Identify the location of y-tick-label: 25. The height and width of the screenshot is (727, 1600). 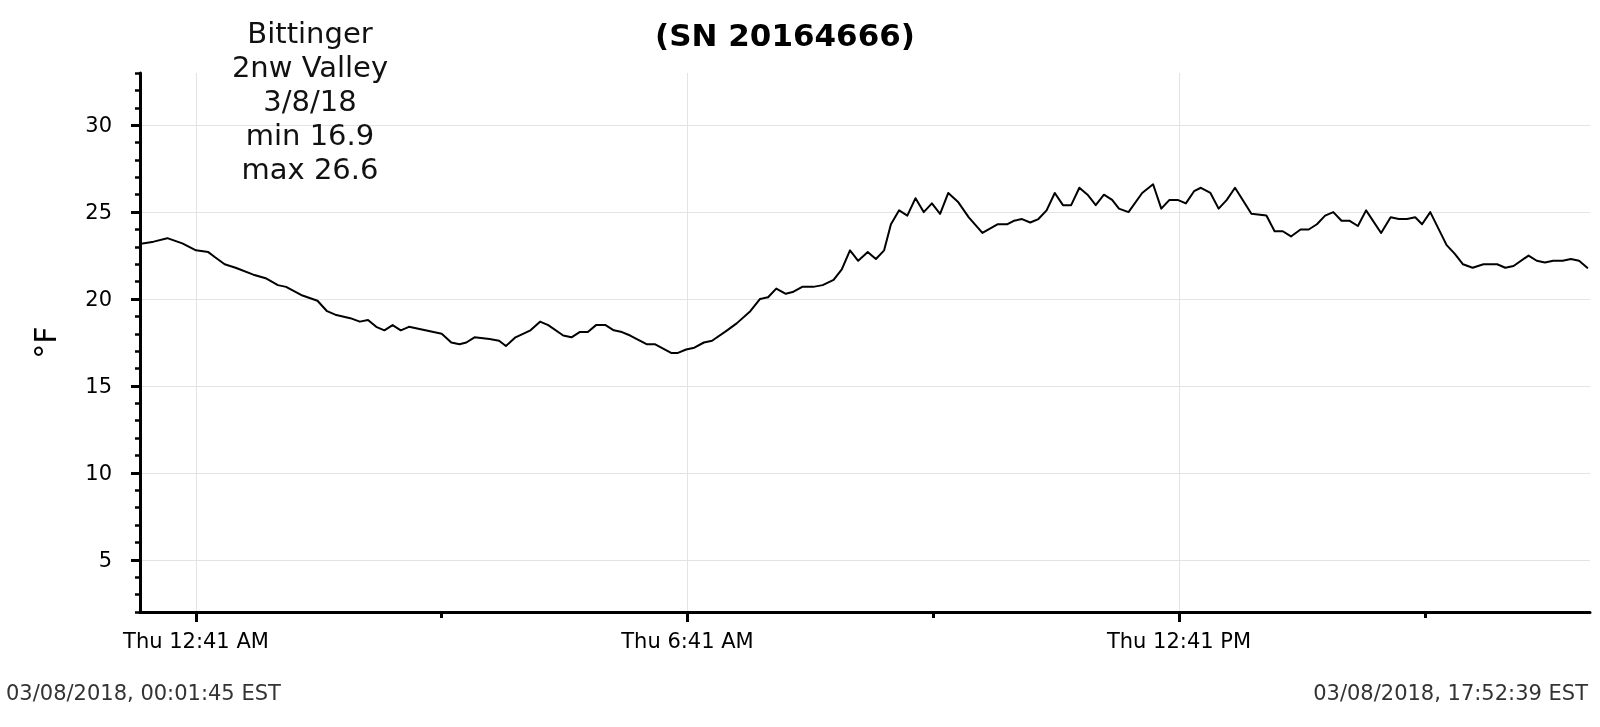
(98, 212).